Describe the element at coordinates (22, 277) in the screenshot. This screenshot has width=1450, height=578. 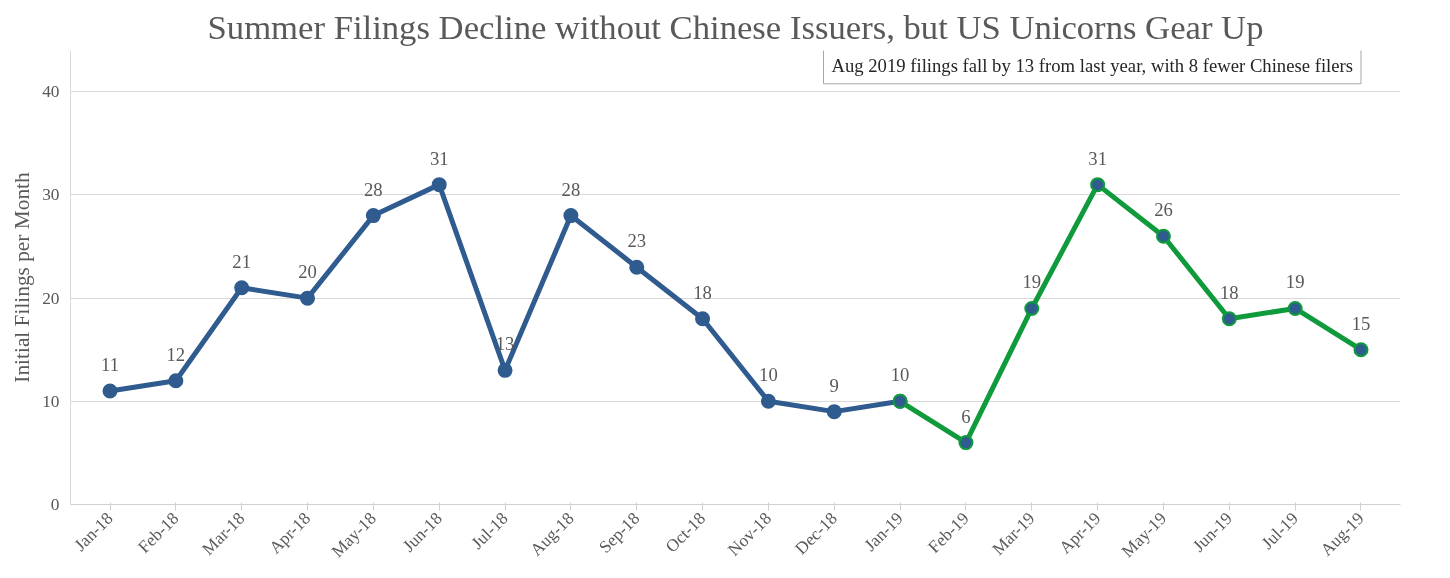
I see `y-axis-title: Initial Filings per Month` at that location.